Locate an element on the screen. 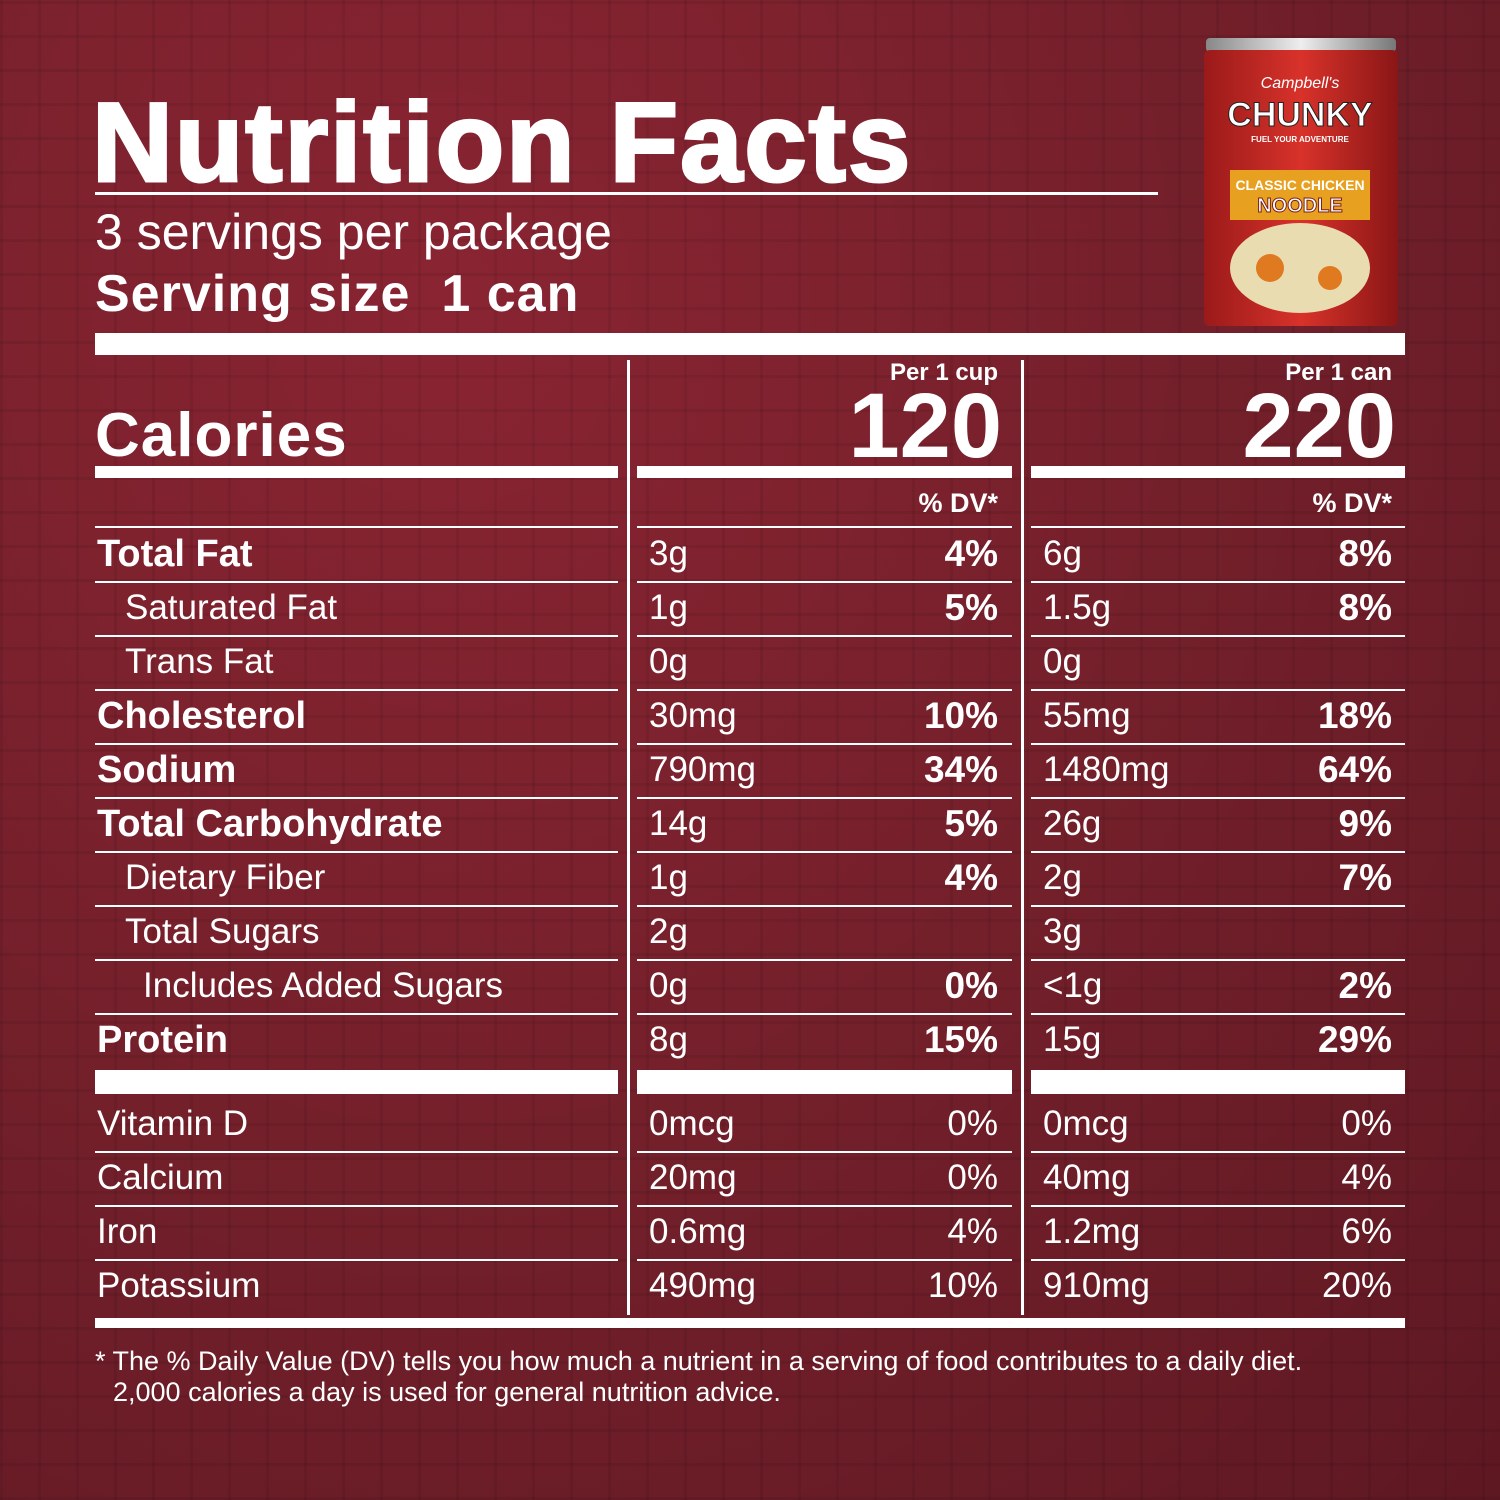 The image size is (1500, 1500). can-variety: NOODLE is located at coordinates (1300, 206).